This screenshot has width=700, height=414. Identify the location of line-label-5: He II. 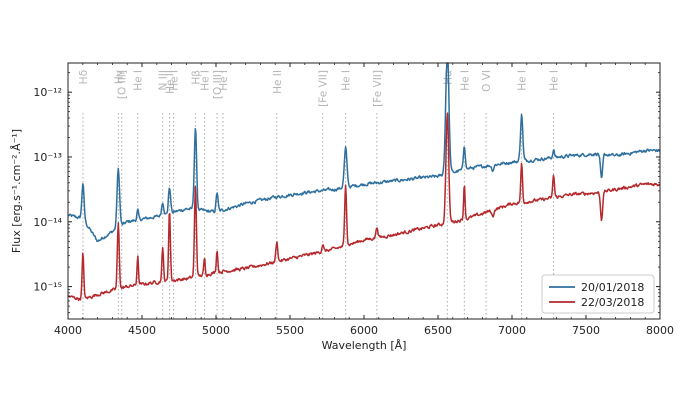
(171, 82).